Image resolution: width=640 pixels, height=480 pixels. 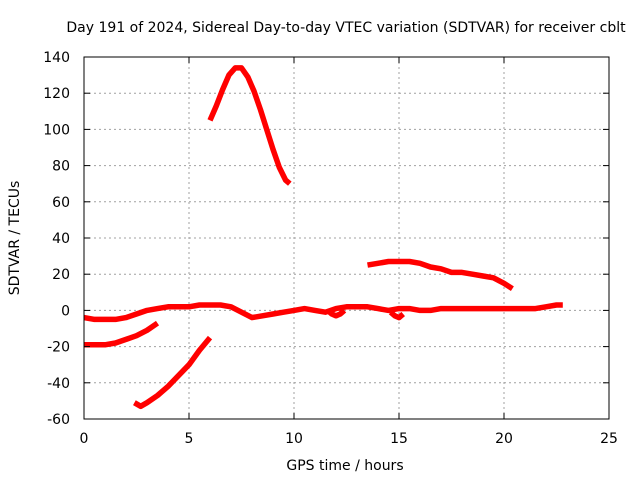 What do you see at coordinates (294, 439) in the screenshot?
I see `x-tick-label: 10` at bounding box center [294, 439].